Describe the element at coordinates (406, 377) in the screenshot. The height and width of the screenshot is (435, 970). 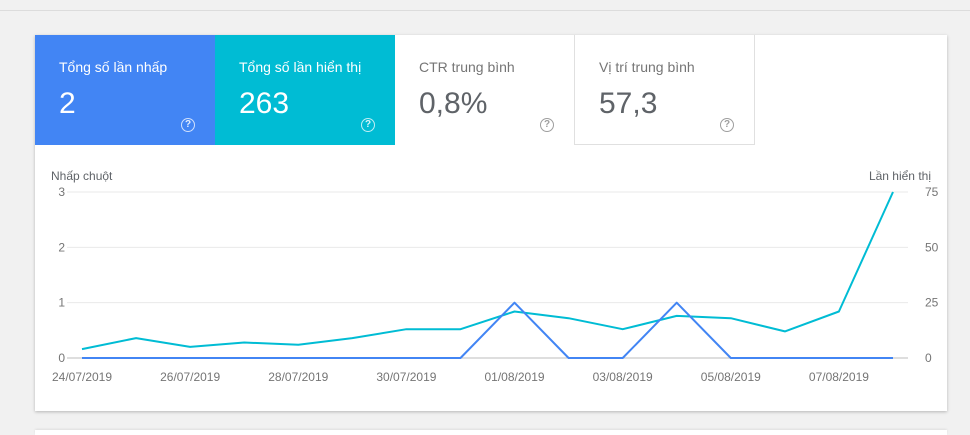
I see `x-tick-label: 30/07/2019` at that location.